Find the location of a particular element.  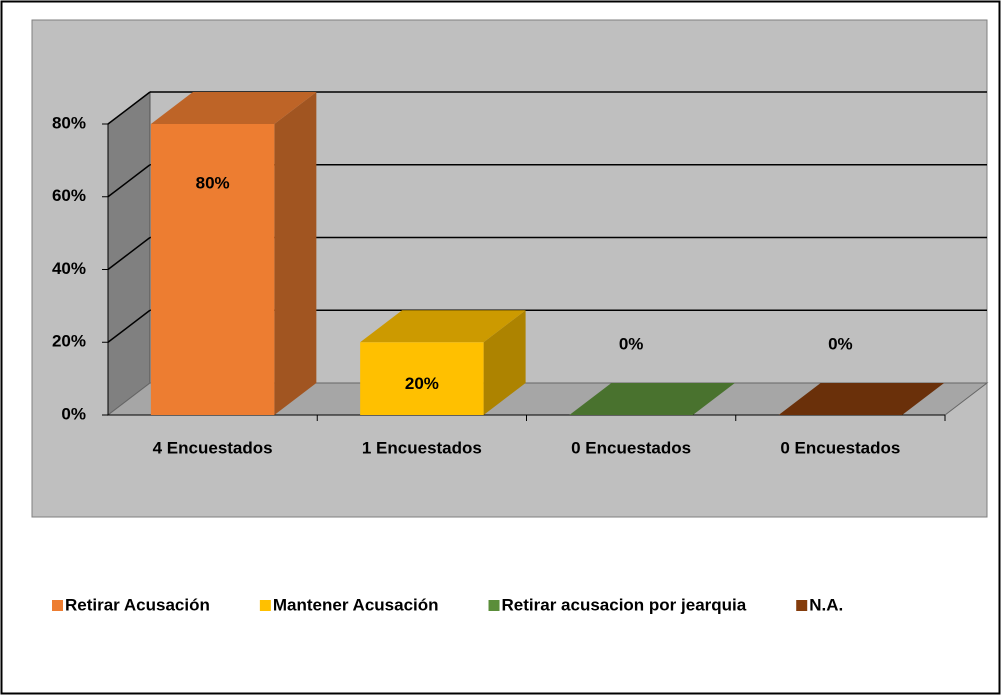

y-tick-label: 80% is located at coordinates (69, 122).